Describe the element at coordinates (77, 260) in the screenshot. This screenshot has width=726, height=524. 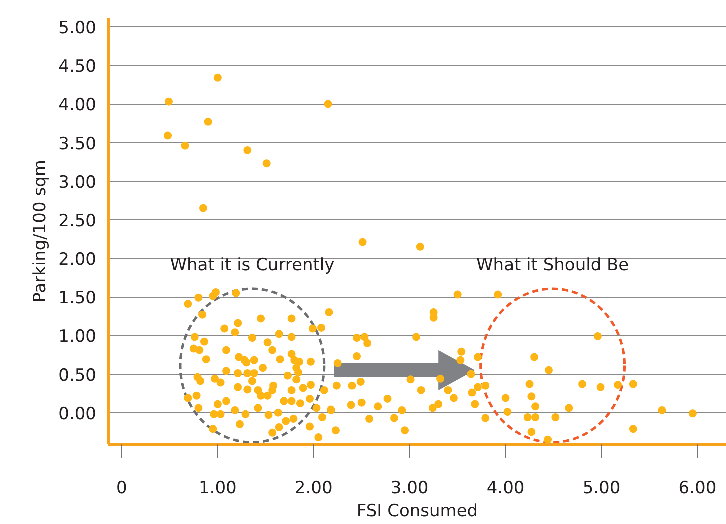
I see `y-tick-label: 2.00` at that location.